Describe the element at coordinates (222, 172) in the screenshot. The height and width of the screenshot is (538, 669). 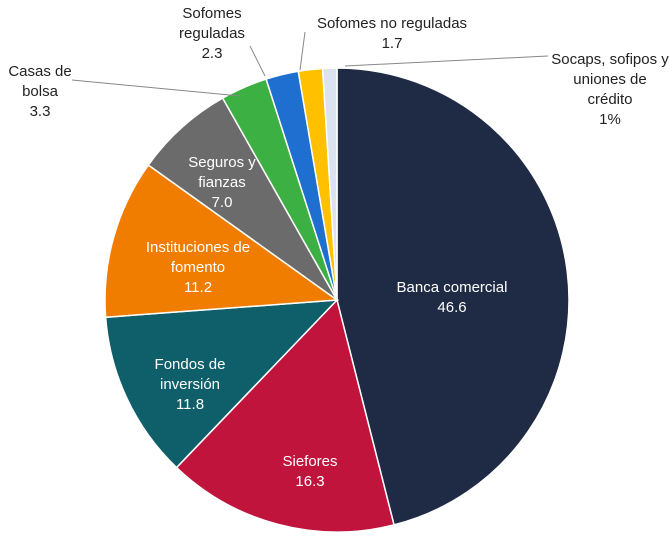
I see `category-label: Seguros y fianzas` at that location.